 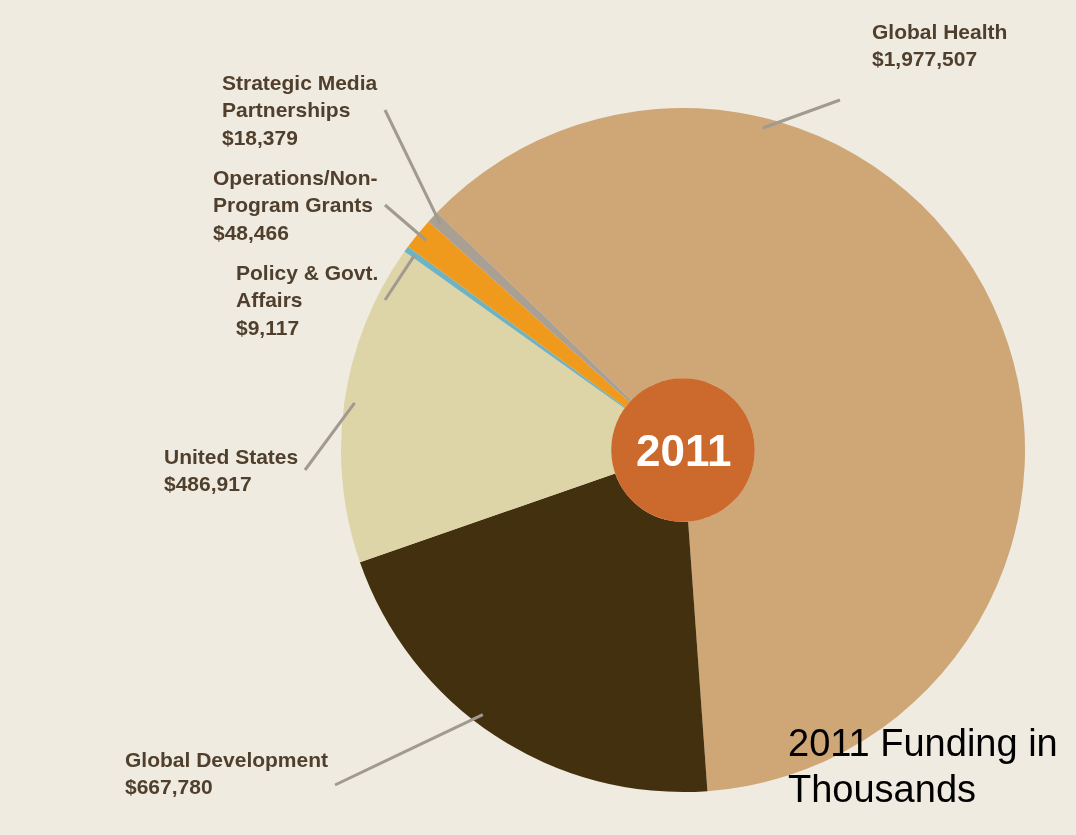 What do you see at coordinates (307, 286) in the screenshot?
I see `slice-label: Policy & Govt. Affairs` at bounding box center [307, 286].